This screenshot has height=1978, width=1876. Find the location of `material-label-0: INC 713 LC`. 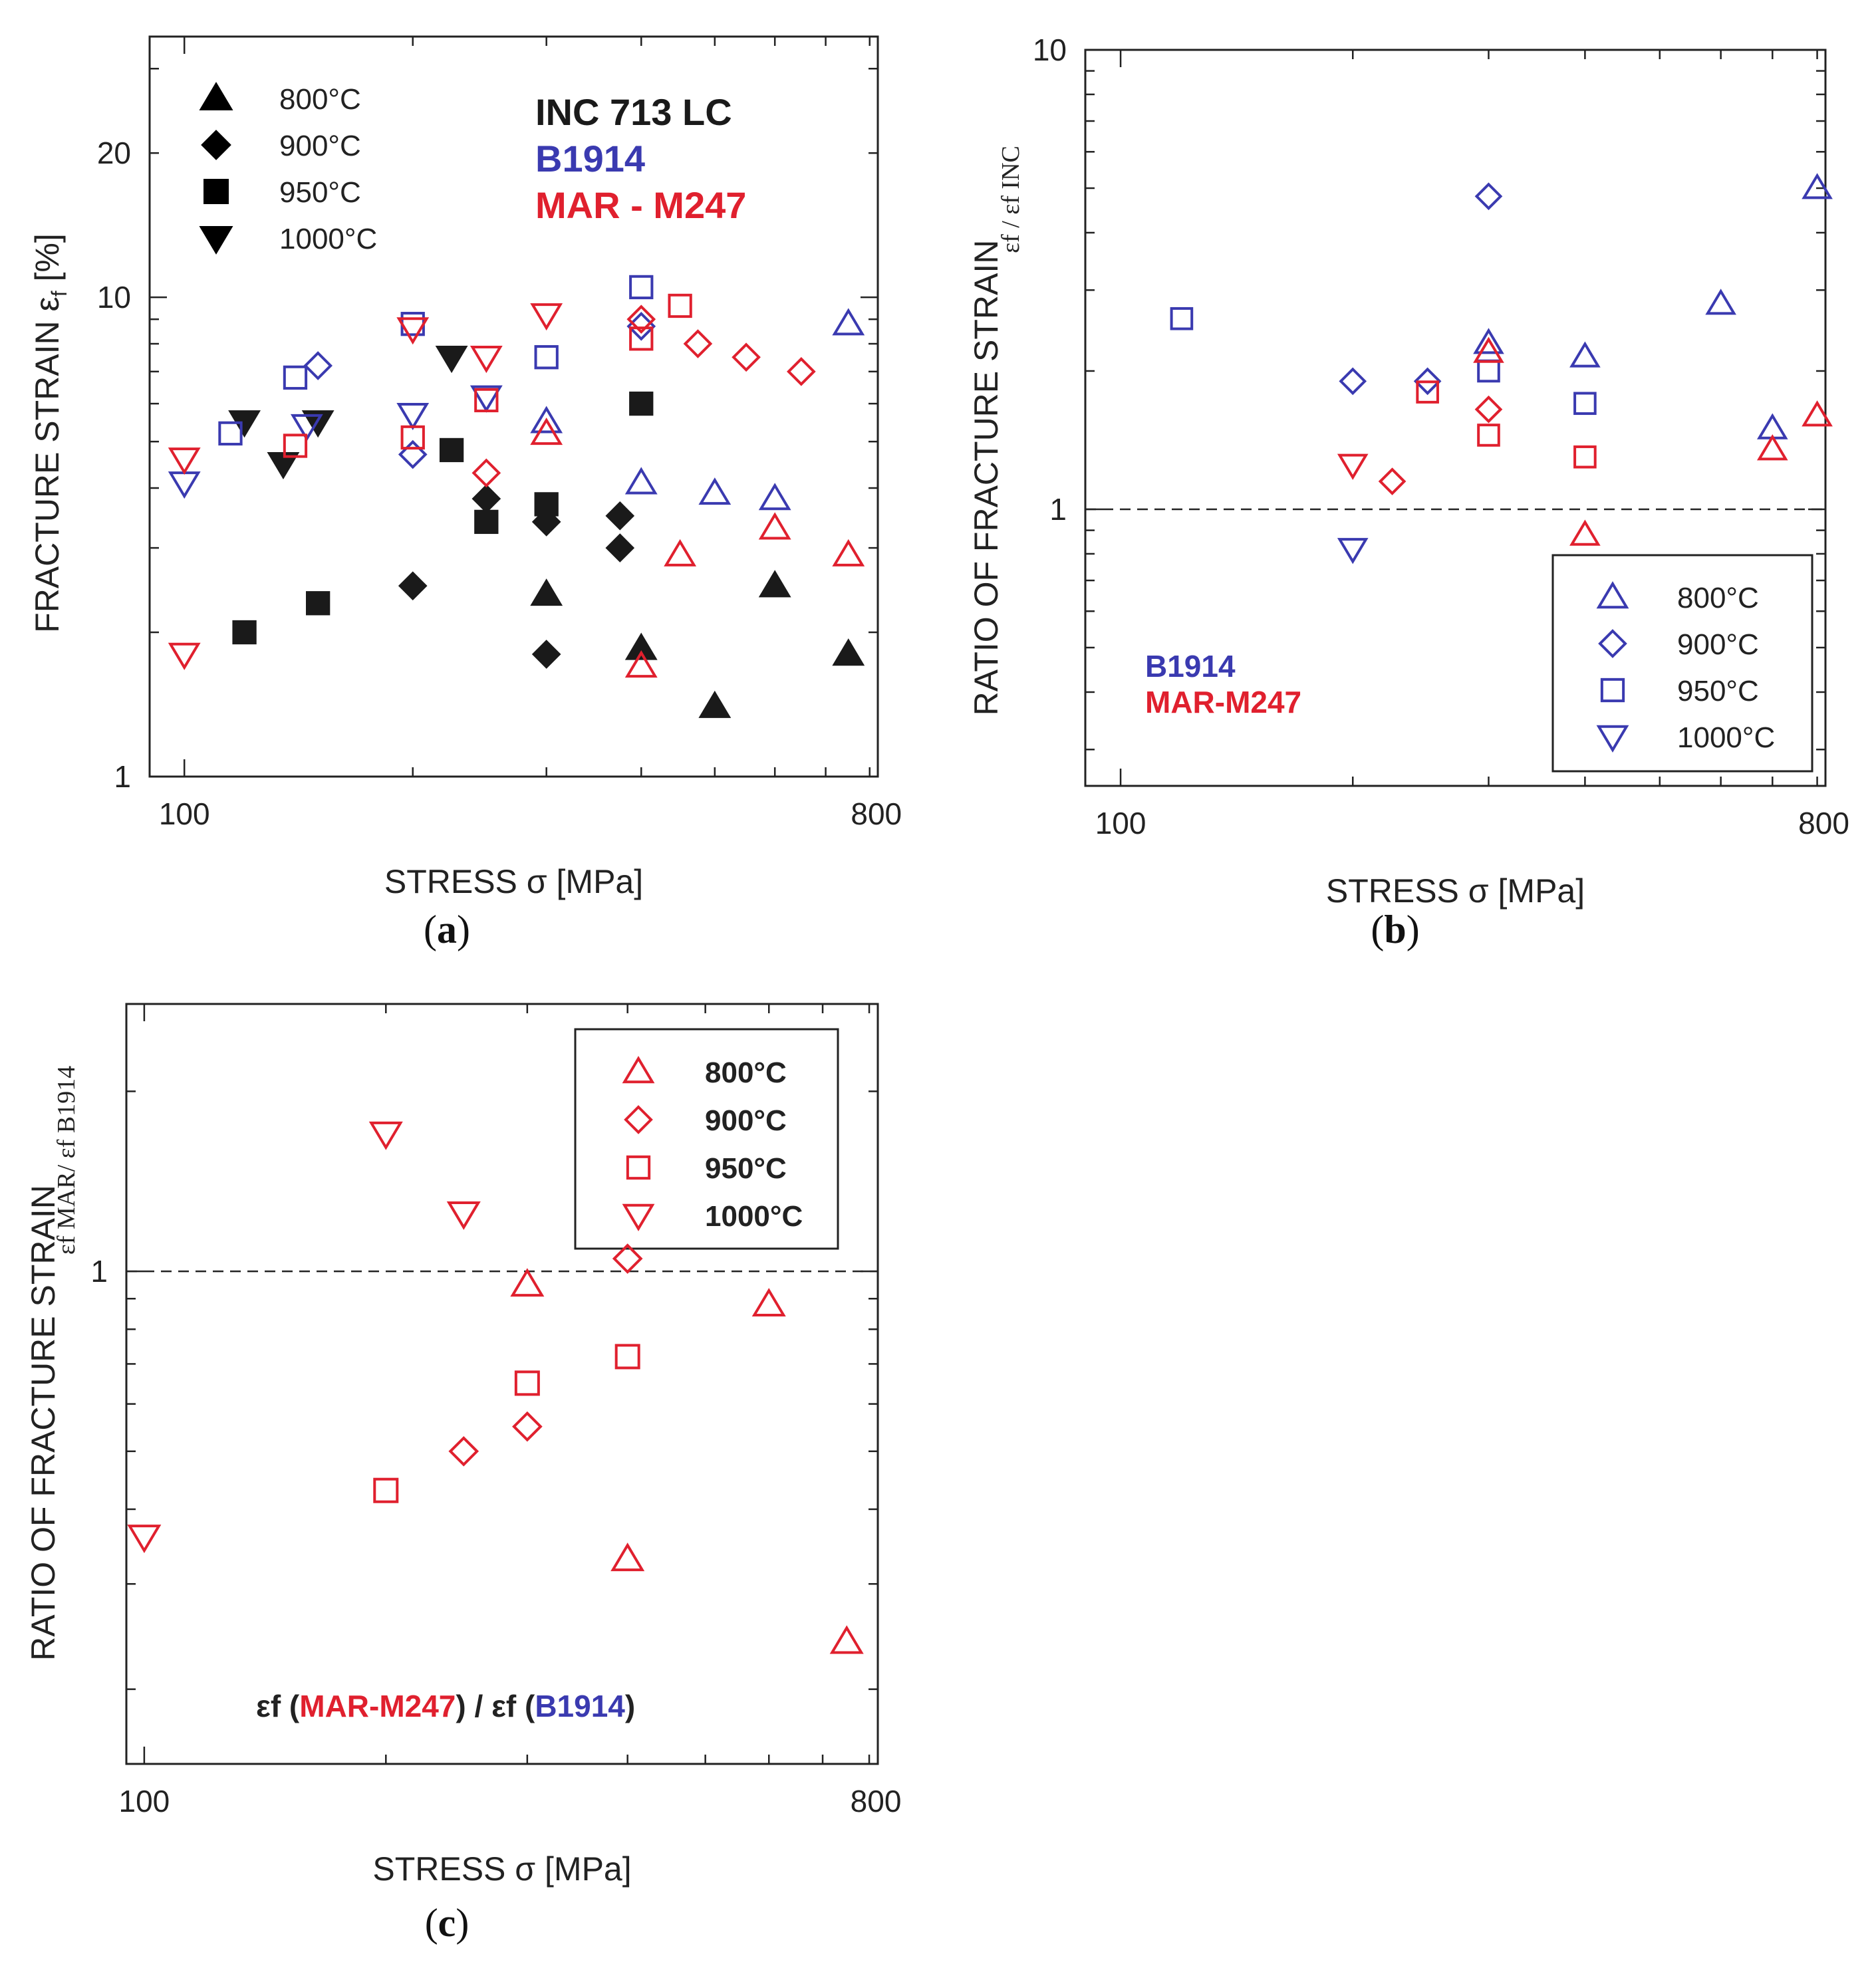

material-label-0: INC 713 LC is located at coordinates (633, 112).